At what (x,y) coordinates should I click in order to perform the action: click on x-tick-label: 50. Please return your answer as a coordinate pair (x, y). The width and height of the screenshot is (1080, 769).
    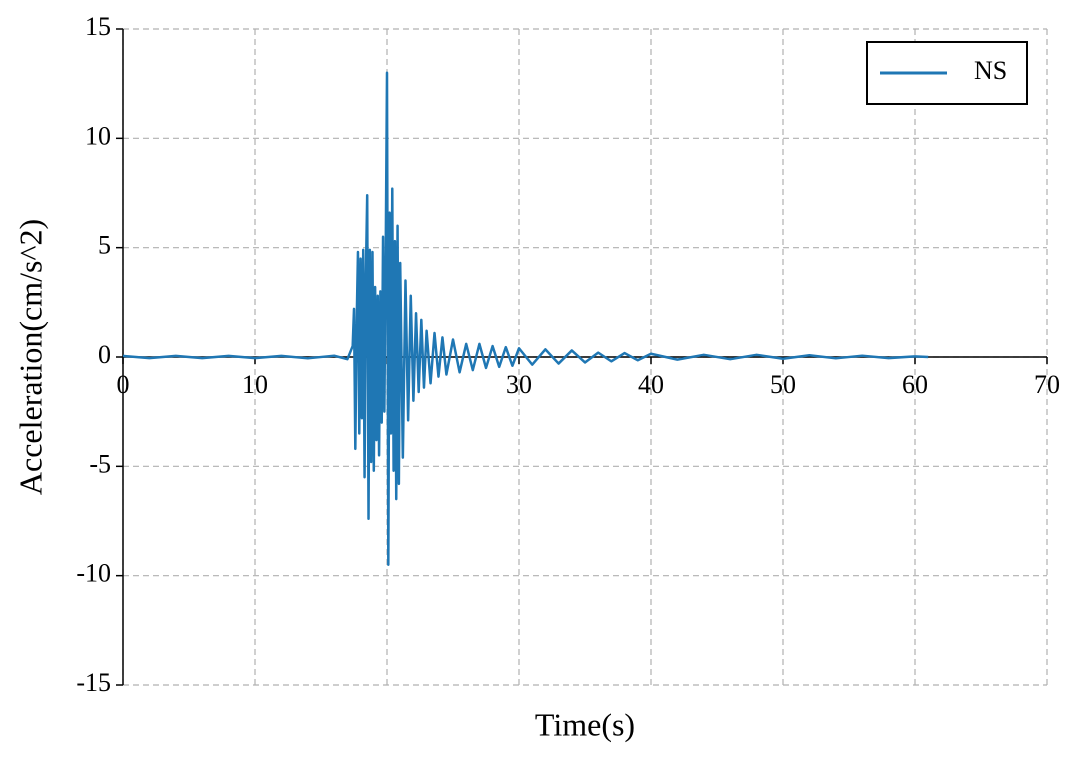
    Looking at the image, I should click on (783, 384).